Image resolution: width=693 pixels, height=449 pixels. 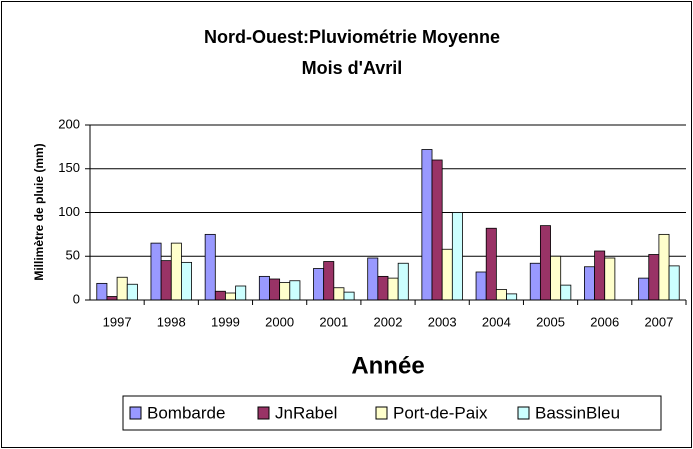 What do you see at coordinates (333, 321) in the screenshot?
I see `x-tick-label: 2001` at bounding box center [333, 321].